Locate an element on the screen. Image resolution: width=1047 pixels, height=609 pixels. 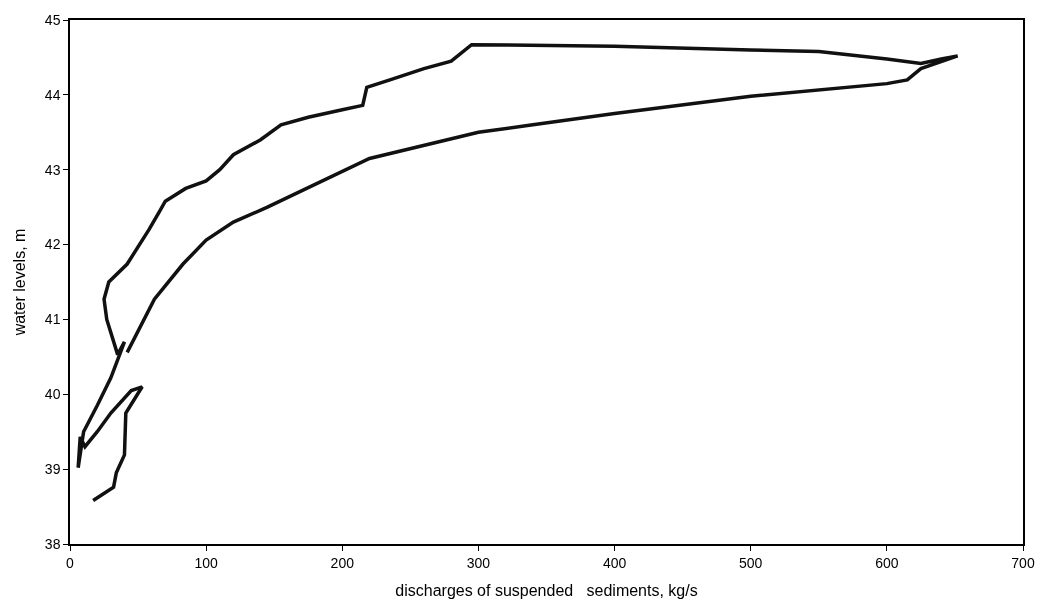
y-tick-label: 45 is located at coordinates (52, 19).